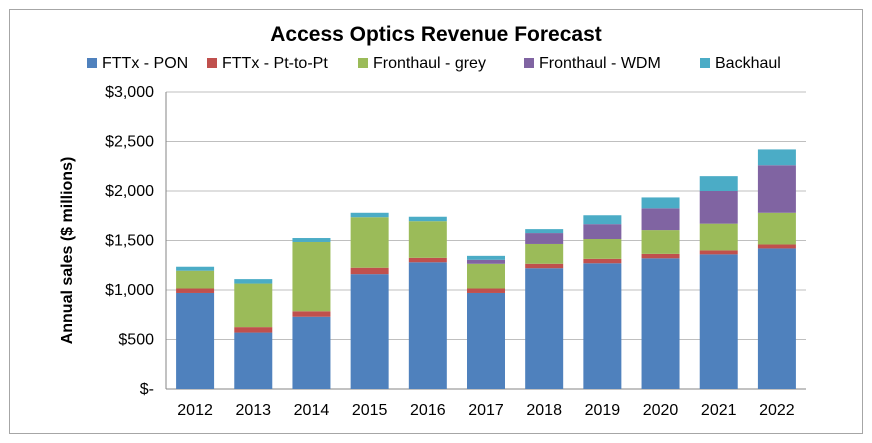 The height and width of the screenshot is (443, 872). What do you see at coordinates (486, 410) in the screenshot?
I see `x-tick-label-2017: 2017` at bounding box center [486, 410].